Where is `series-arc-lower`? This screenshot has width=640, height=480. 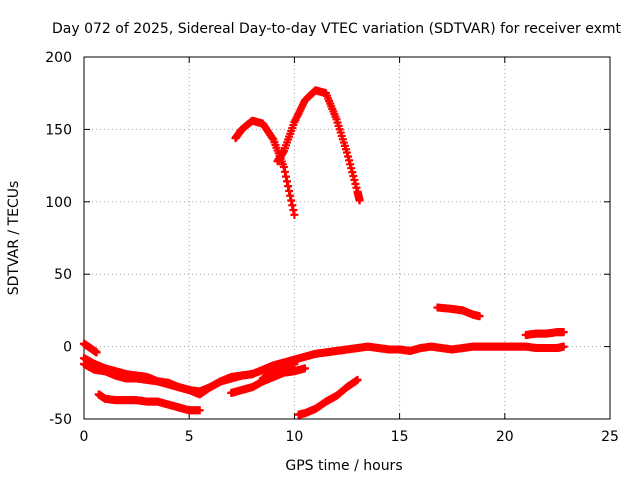
series-arc-lower is located at coordinates (149, 402).